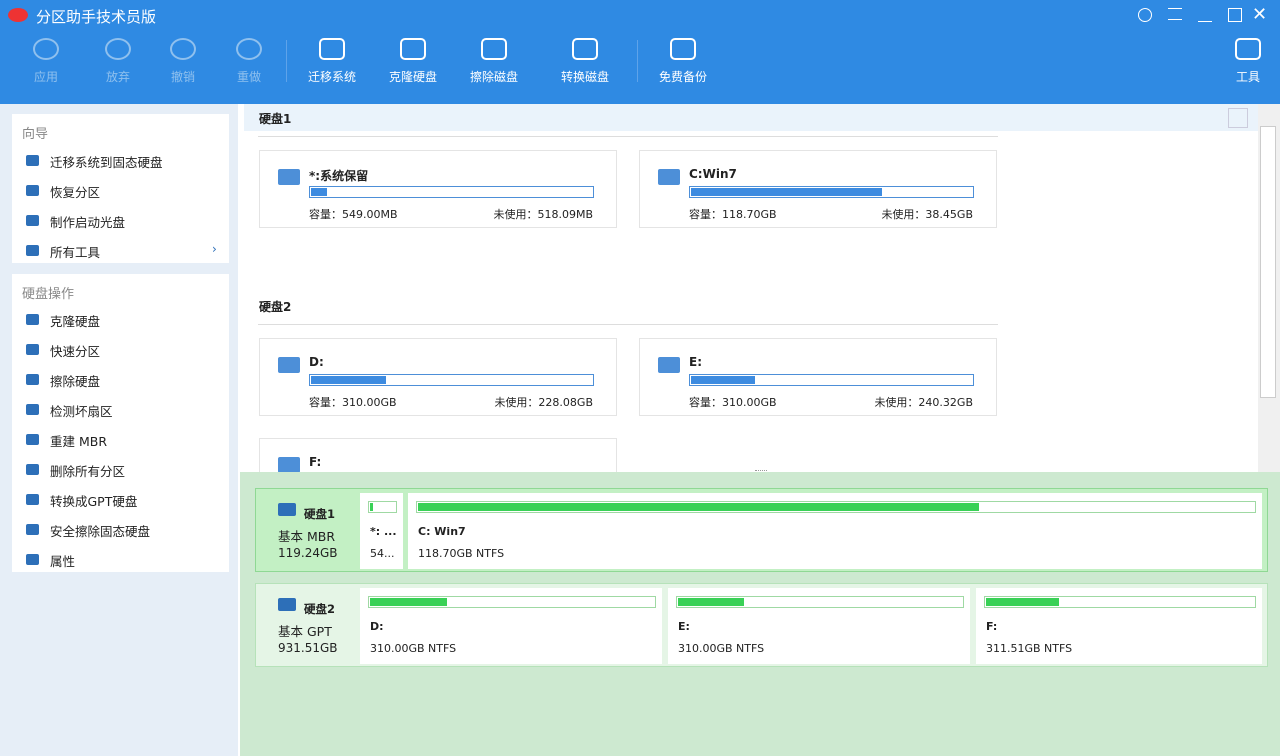 This screenshot has height=756, width=1280. I want to click on partition-info: 310.00GB NTFS, so click(413, 648).